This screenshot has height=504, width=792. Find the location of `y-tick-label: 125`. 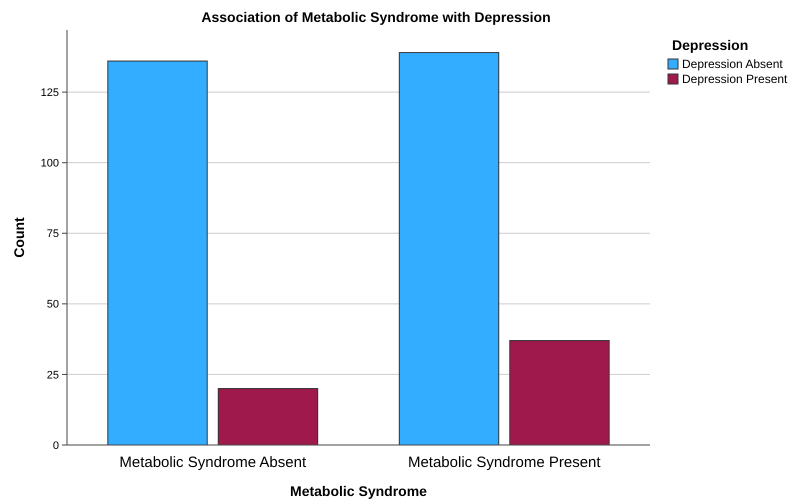

y-tick-label: 125 is located at coordinates (49, 92).